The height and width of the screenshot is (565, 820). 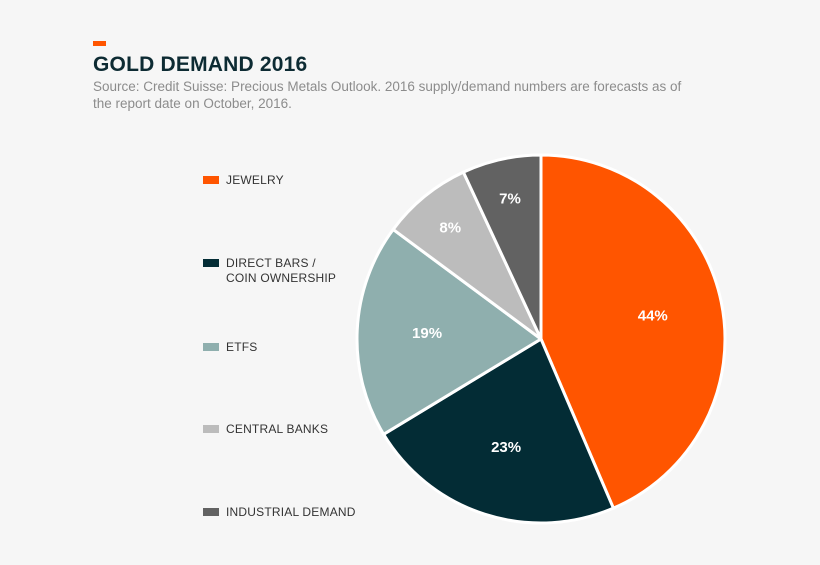 I want to click on slice-data-label-2: 19%, so click(x=427, y=333).